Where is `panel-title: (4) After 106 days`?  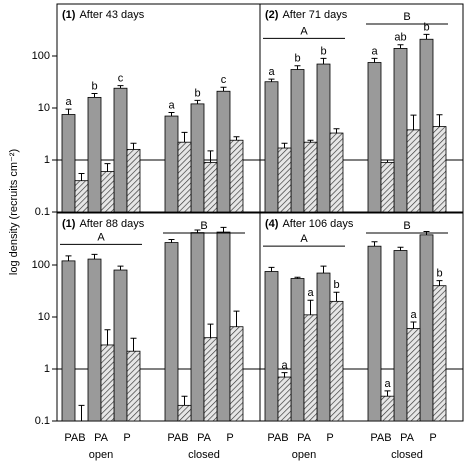
panel-title: (4) After 106 days is located at coordinates (309, 224).